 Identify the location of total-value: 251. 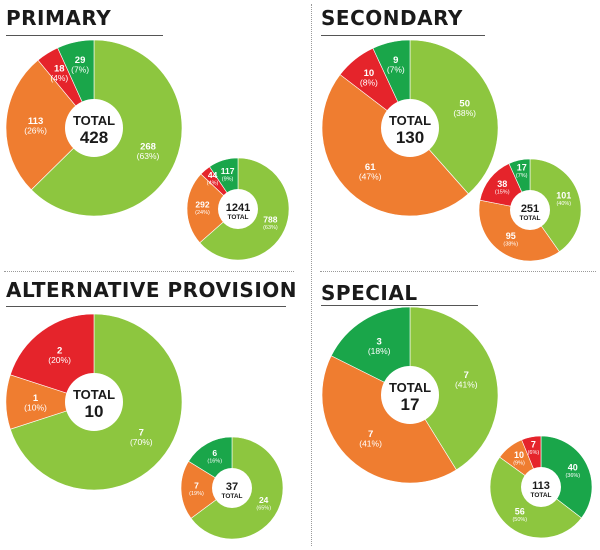
(530, 209).